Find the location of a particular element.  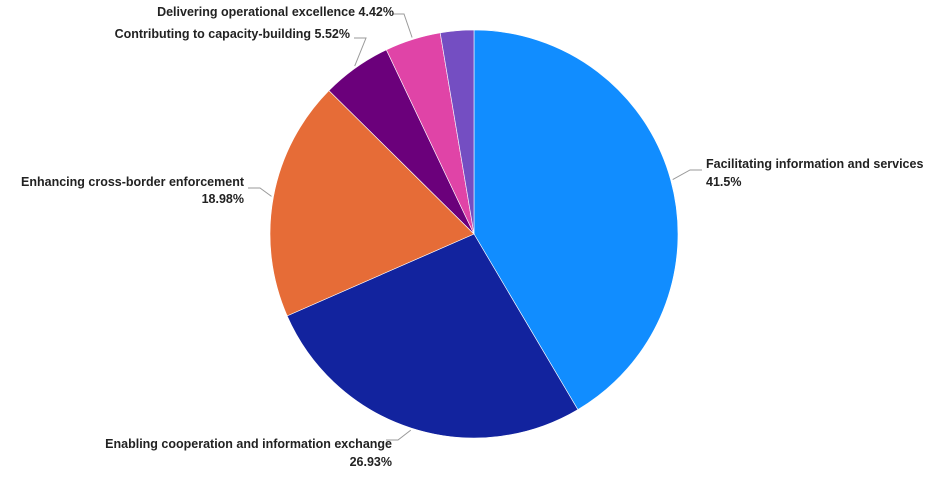

slice-label-0: Facilitating information and services is located at coordinates (814, 164).